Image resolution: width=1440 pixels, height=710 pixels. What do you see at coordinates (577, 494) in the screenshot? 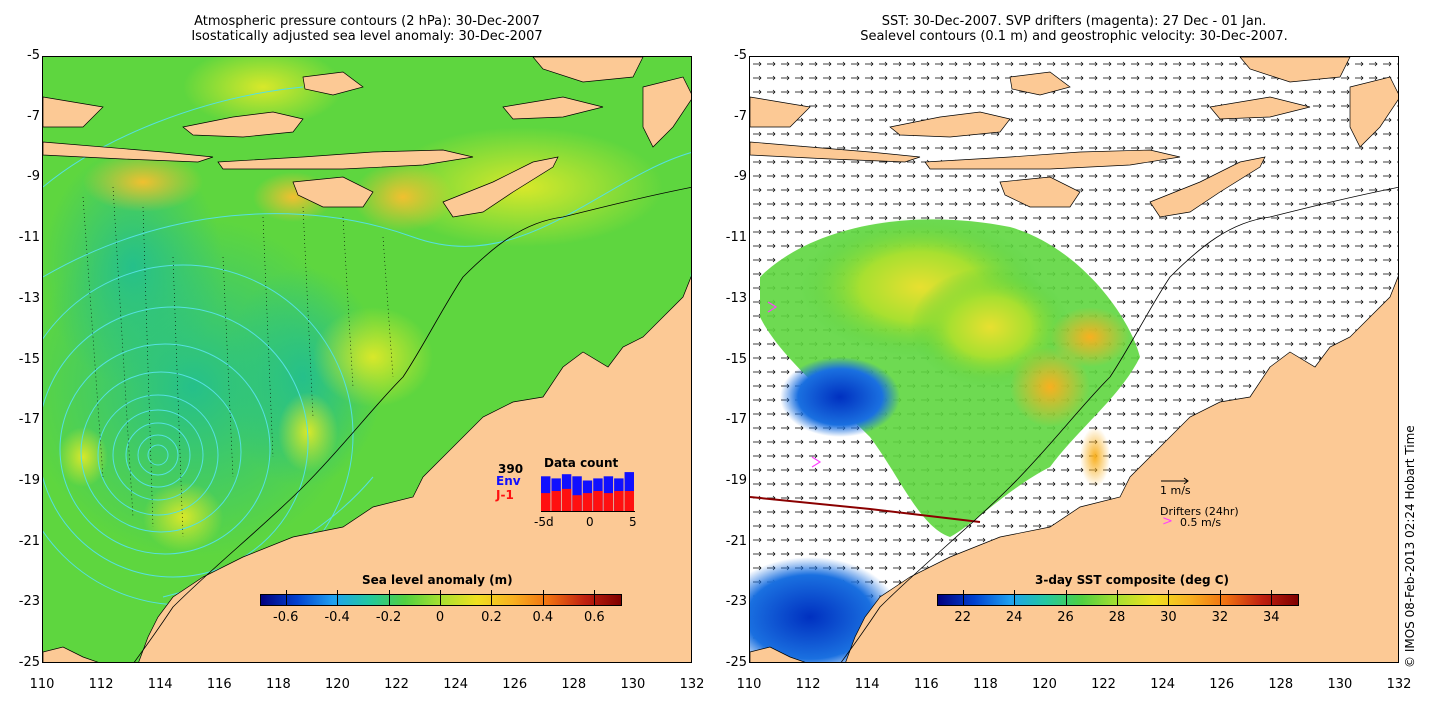
I see `data-count-bar-env` at bounding box center [577, 494].